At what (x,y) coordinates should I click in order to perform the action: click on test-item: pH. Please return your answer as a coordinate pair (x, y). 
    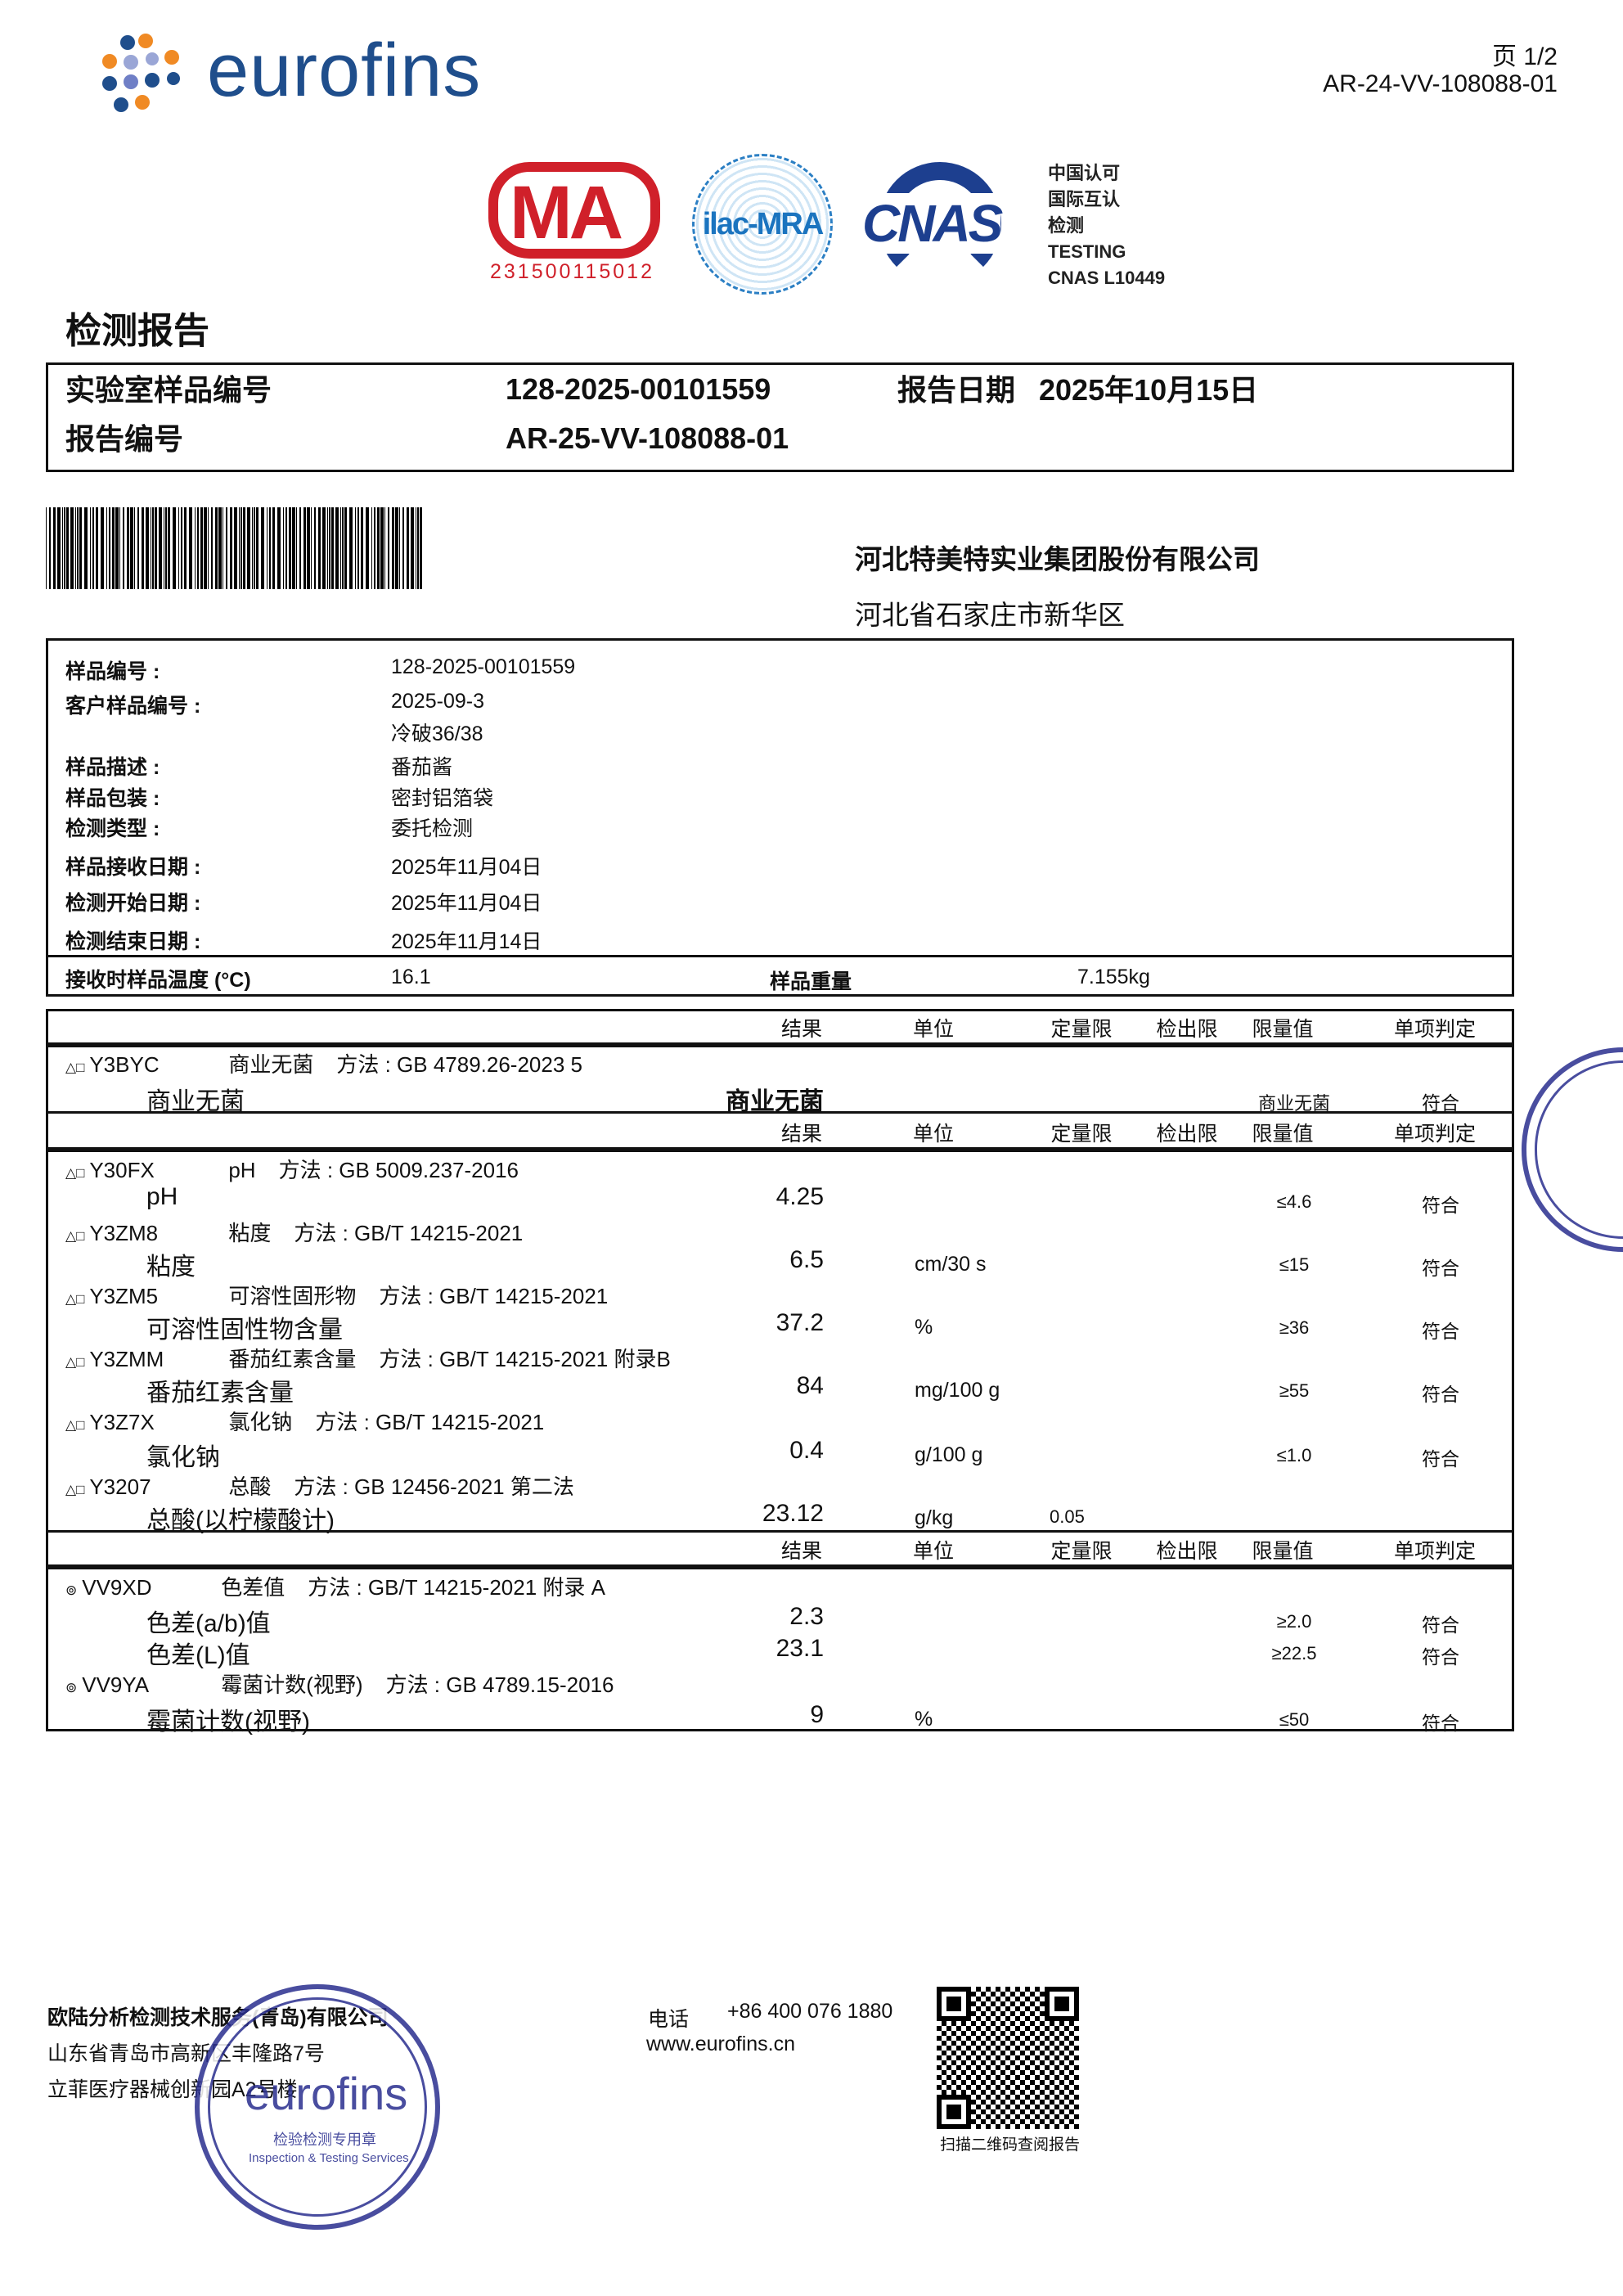
    Looking at the image, I should click on (162, 1196).